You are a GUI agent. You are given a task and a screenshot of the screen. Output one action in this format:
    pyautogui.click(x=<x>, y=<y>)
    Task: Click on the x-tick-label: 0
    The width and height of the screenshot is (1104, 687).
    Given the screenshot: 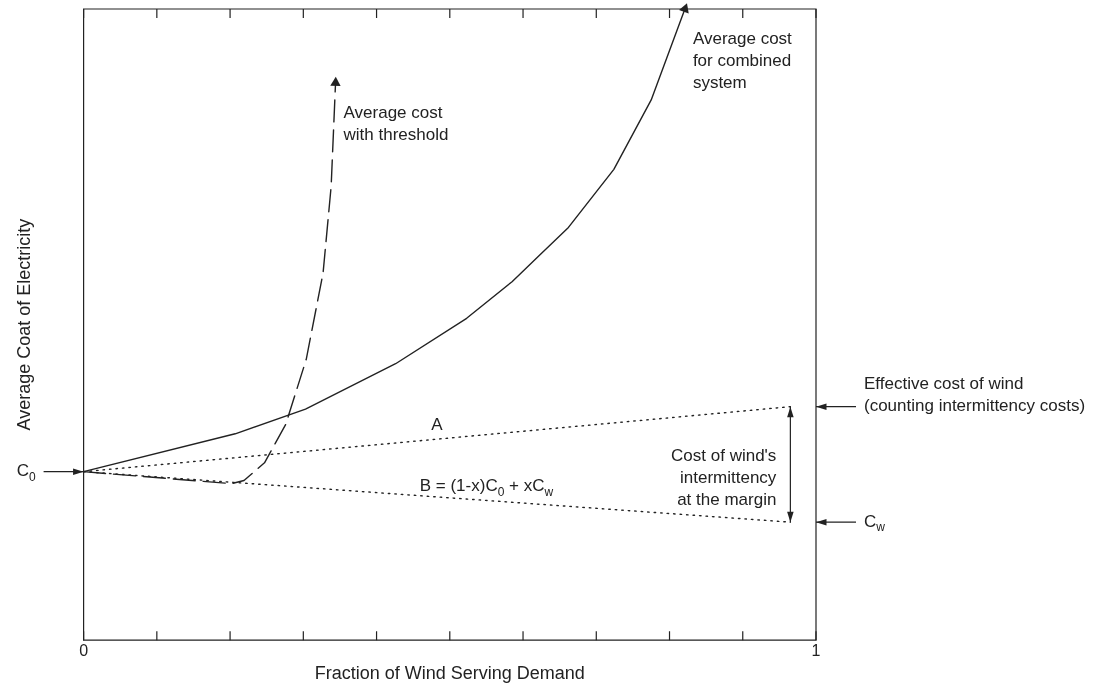 What is the action you would take?
    pyautogui.click(x=84, y=651)
    